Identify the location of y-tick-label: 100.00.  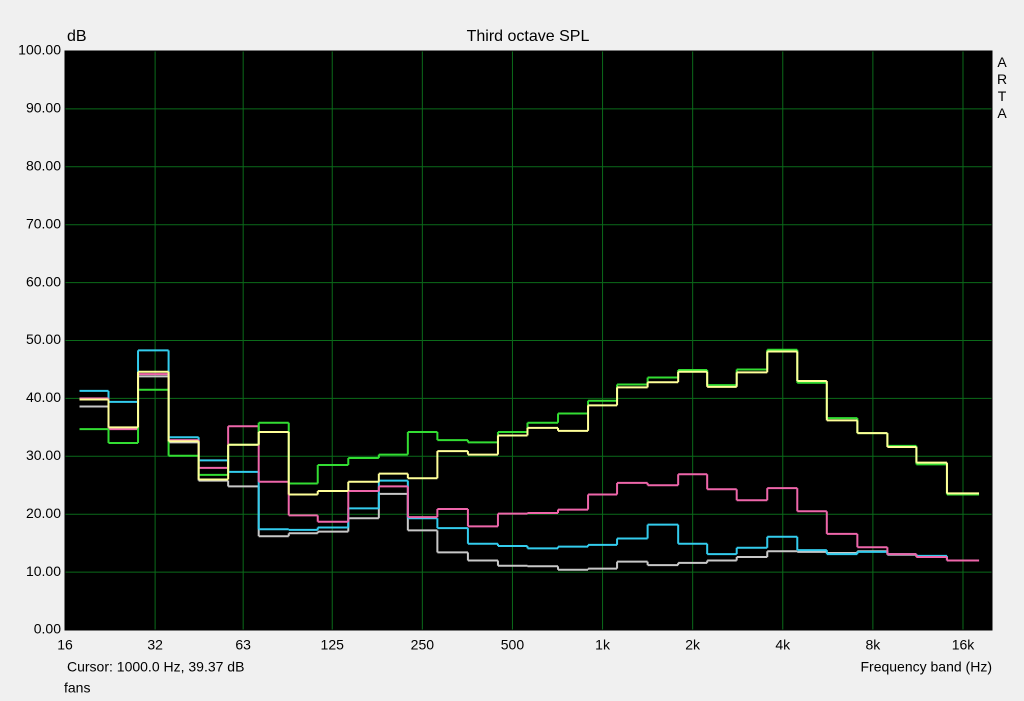
(39, 50).